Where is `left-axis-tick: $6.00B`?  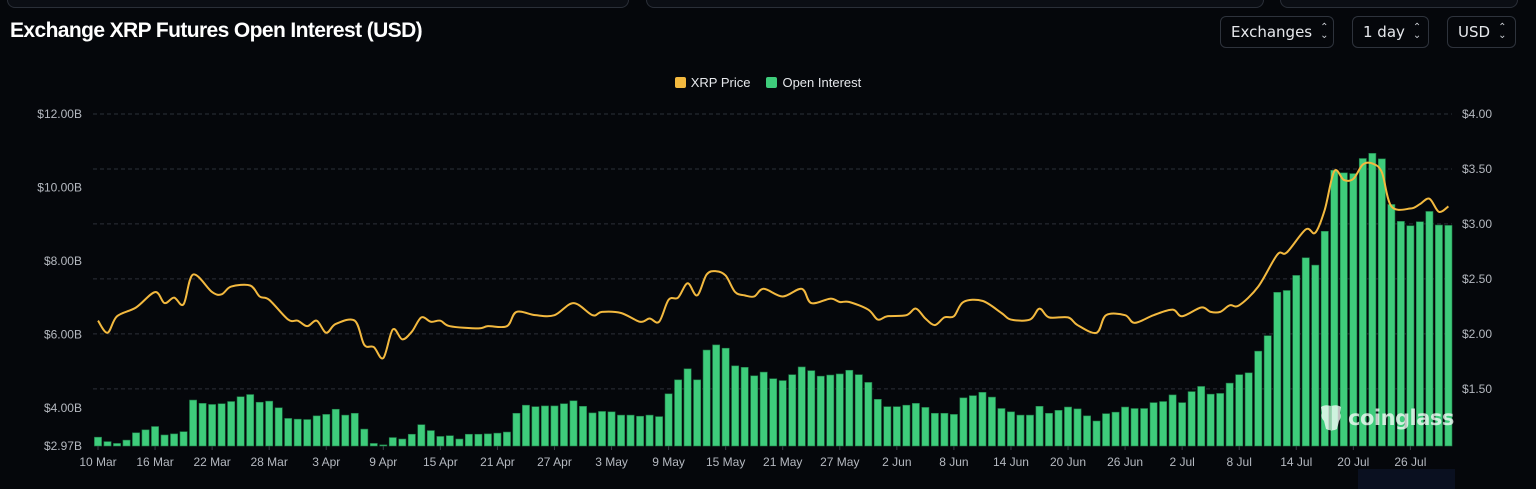 left-axis-tick: $6.00B is located at coordinates (63, 335).